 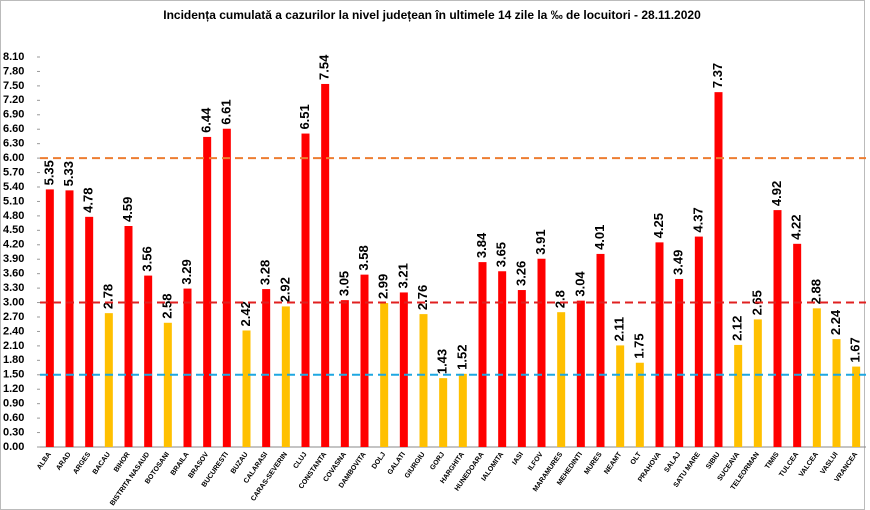 What do you see at coordinates (402, 275) in the screenshot?
I see `value-label: 3.21` at bounding box center [402, 275].